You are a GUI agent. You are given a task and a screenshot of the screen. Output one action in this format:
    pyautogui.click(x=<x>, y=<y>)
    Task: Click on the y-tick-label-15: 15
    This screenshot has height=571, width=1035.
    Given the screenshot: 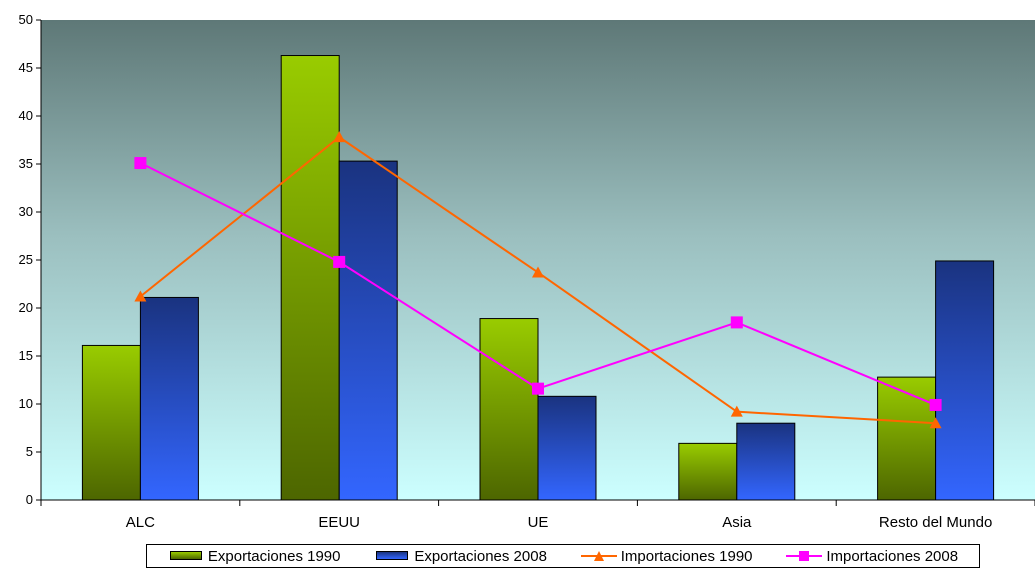 What is the action you would take?
    pyautogui.click(x=26, y=355)
    